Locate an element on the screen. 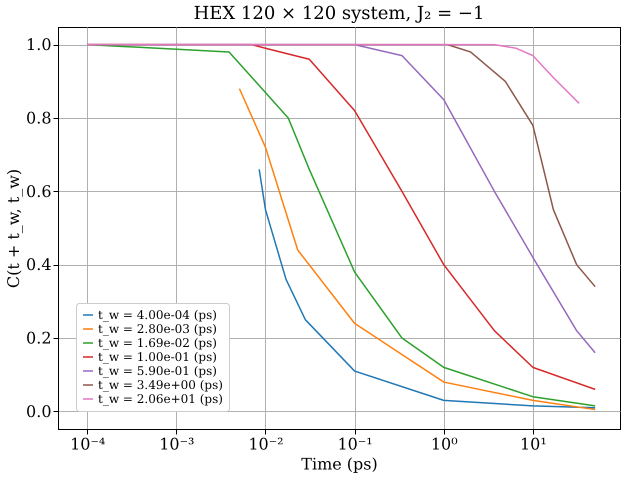 This screenshot has width=625, height=477. x-tick-label: 10⁻¹ is located at coordinates (355, 444).